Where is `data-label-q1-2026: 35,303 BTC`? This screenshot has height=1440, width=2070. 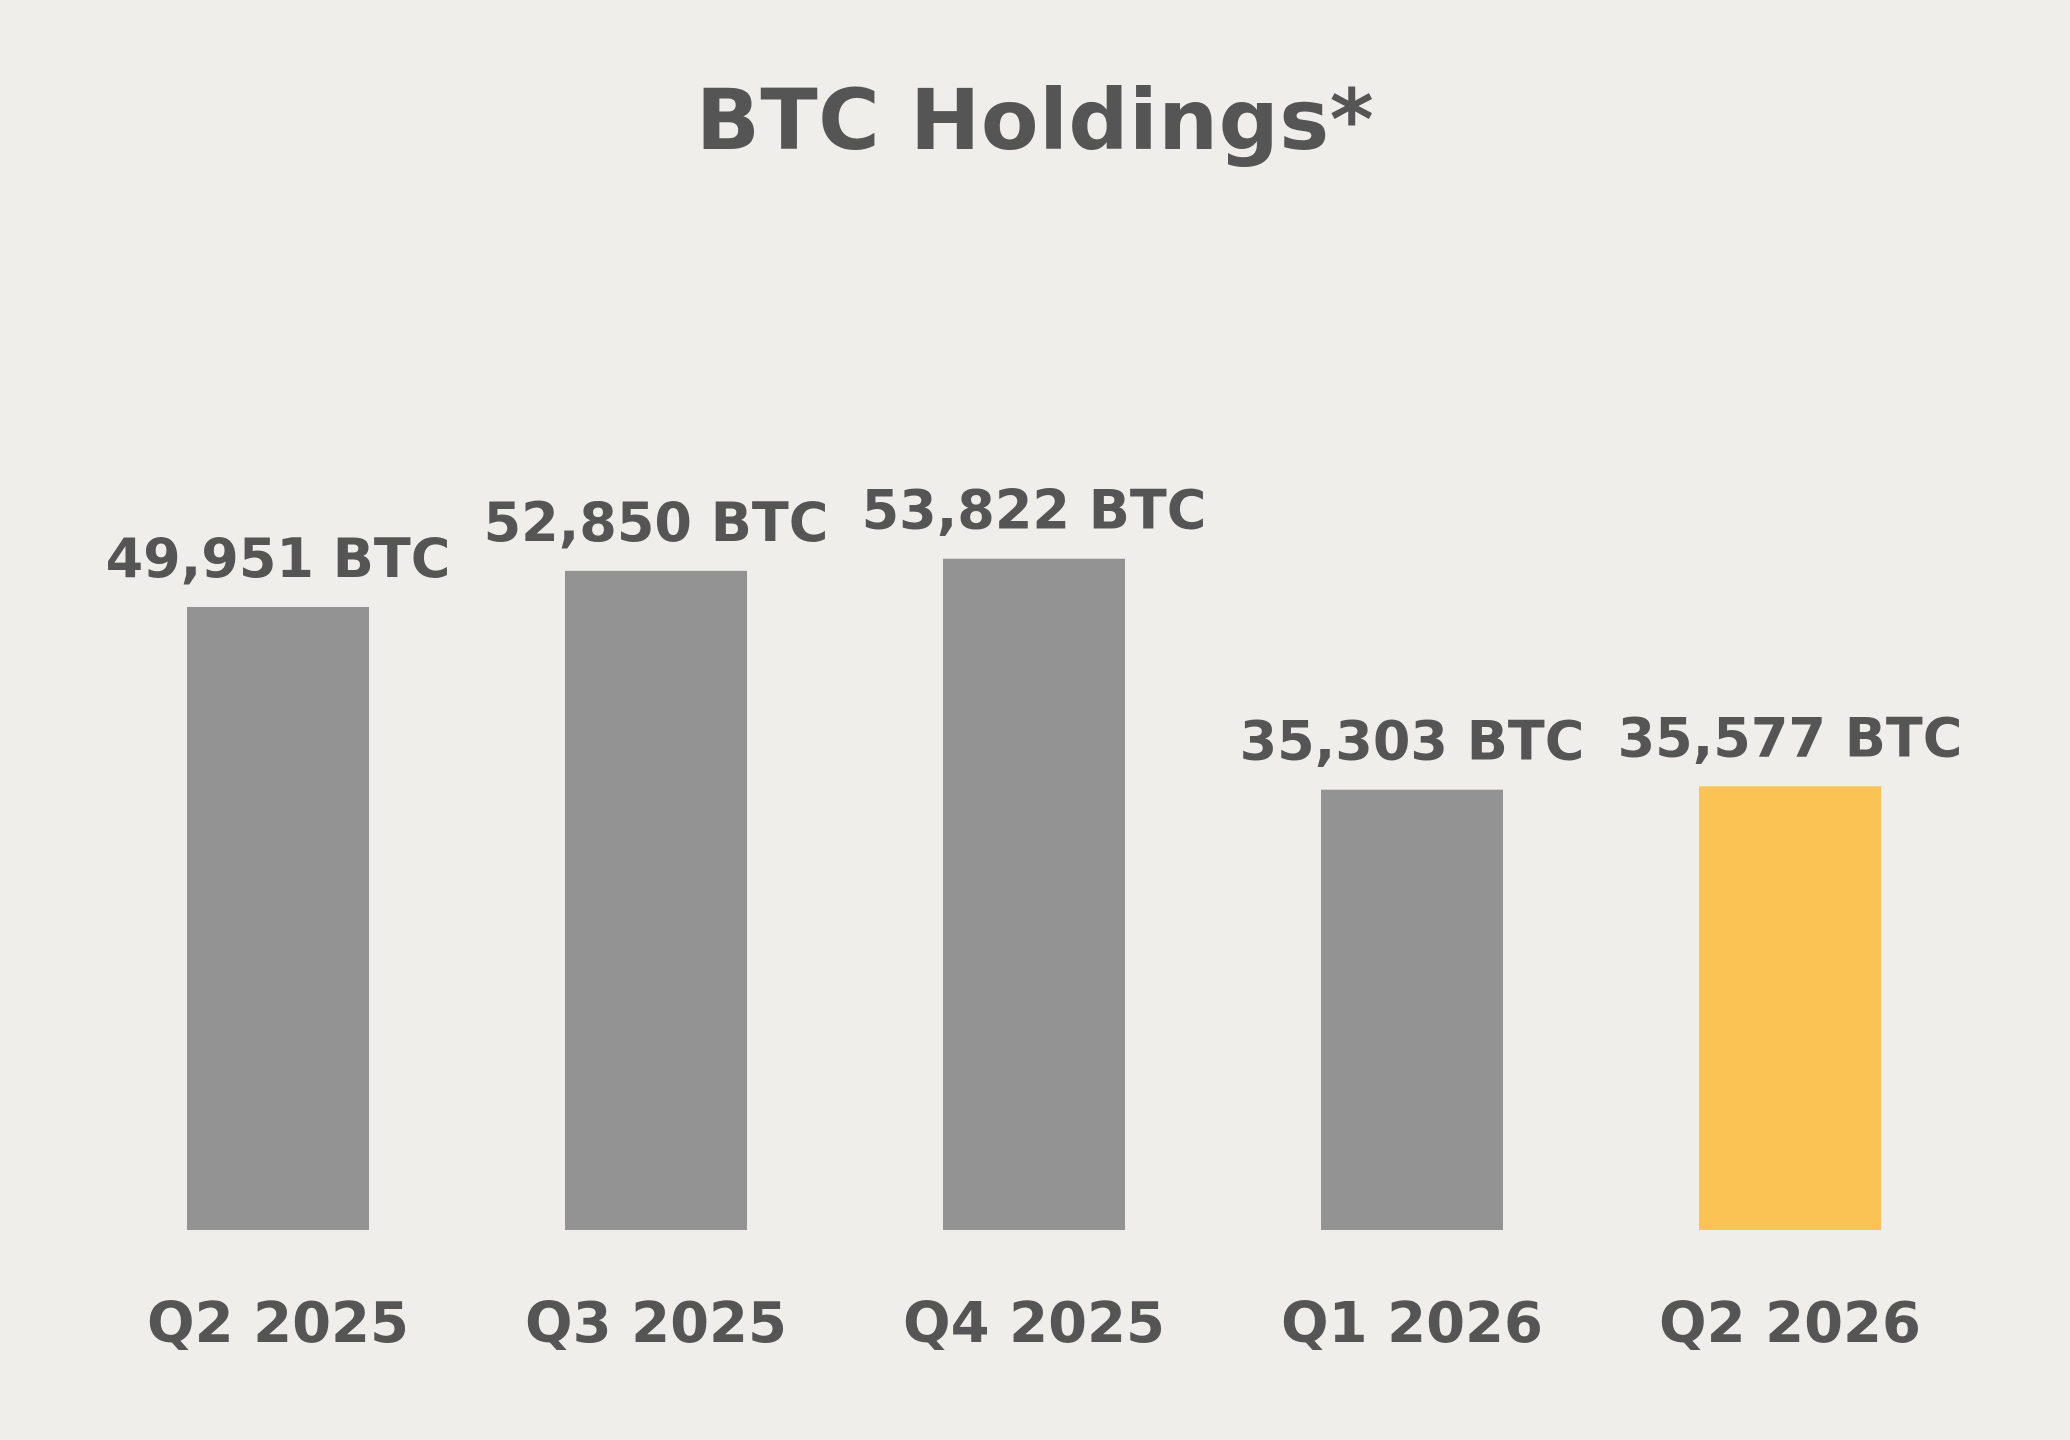 data-label-q1-2026: 35,303 BTC is located at coordinates (1412, 741).